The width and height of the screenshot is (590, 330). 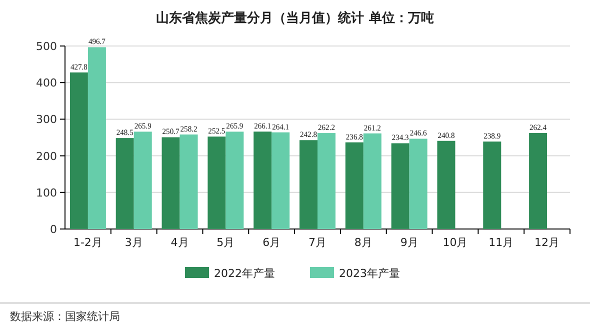 What do you see at coordinates (79, 67) in the screenshot?
I see `data-label: 427.8` at bounding box center [79, 67].